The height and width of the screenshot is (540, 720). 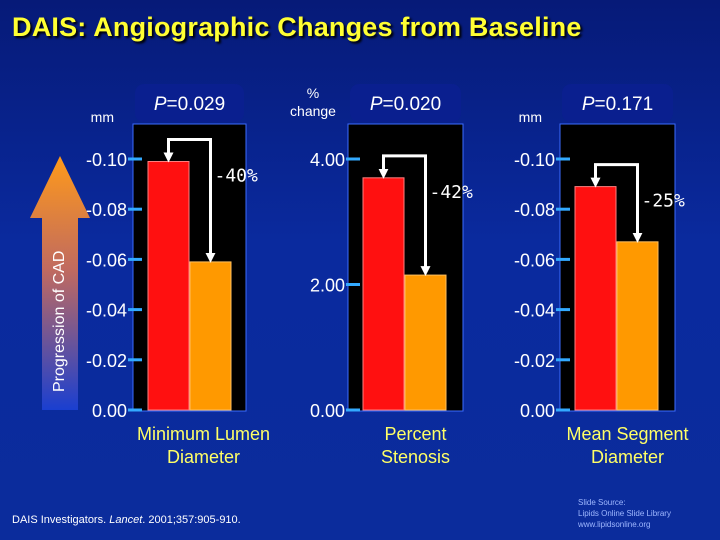 I want to click on p-value: P=0.029, so click(x=189, y=104).